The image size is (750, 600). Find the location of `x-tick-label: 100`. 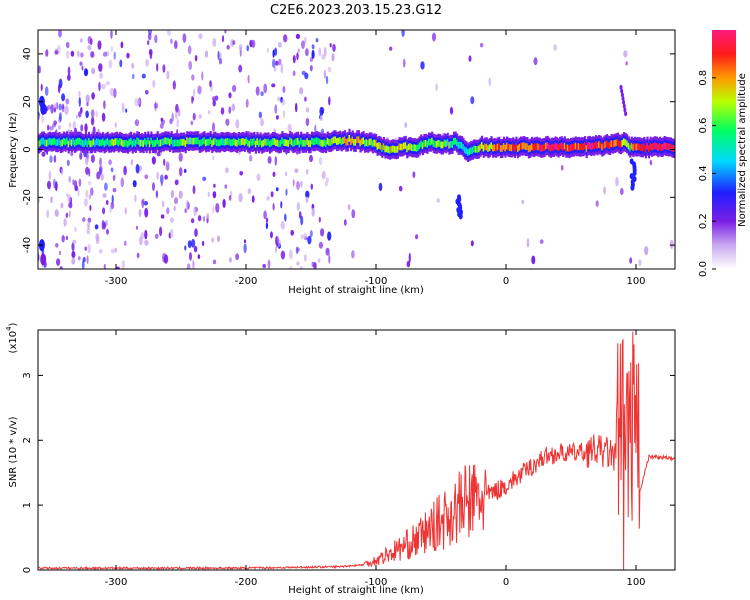

x-tick-label: 100 is located at coordinates (635, 582).